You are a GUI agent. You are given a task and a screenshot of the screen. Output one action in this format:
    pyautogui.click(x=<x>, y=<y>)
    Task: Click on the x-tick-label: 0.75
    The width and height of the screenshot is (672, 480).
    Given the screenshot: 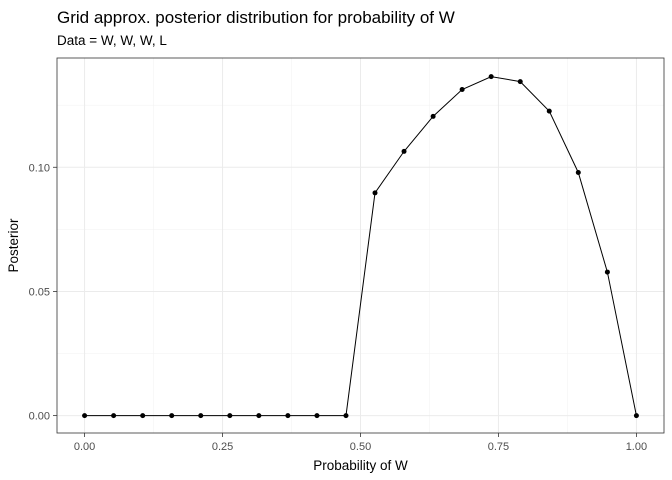 What is the action you would take?
    pyautogui.click(x=498, y=447)
    